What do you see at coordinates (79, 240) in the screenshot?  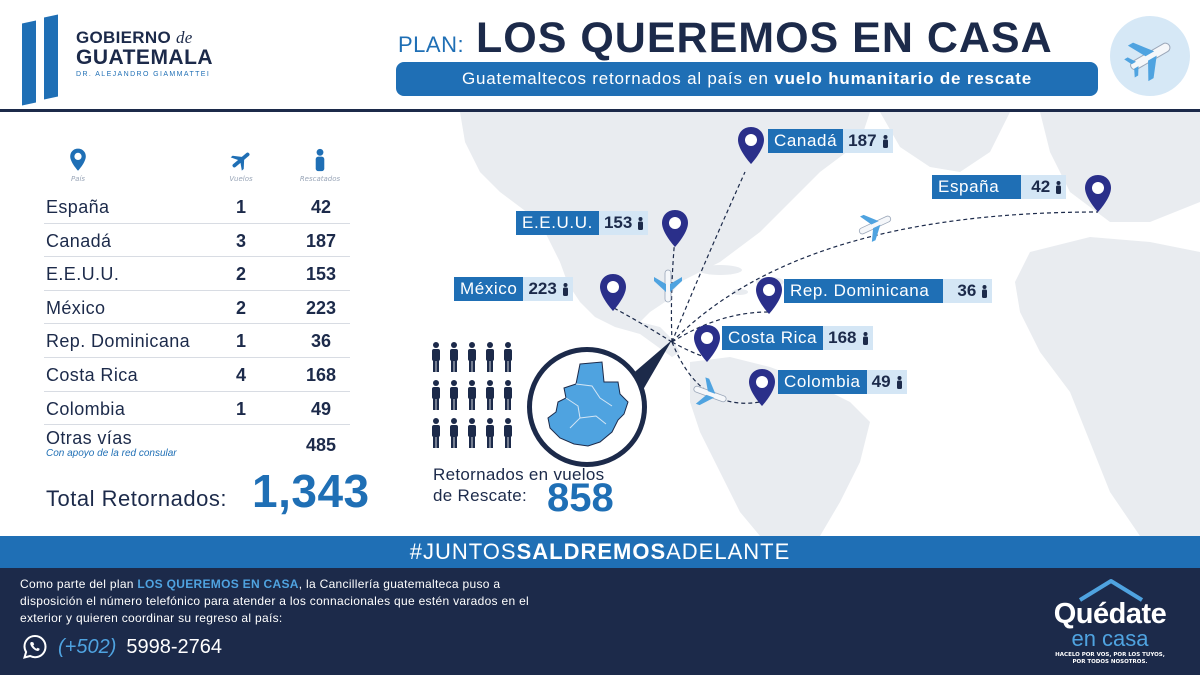 I see `row-country: Canadá` at bounding box center [79, 240].